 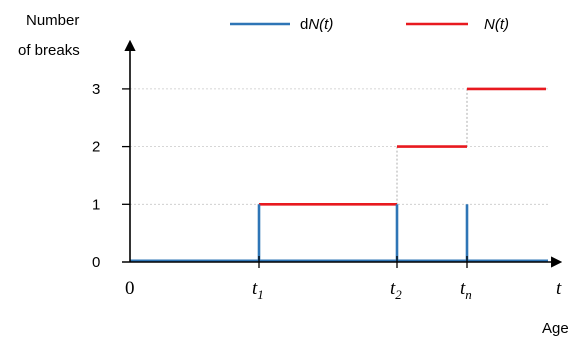 What do you see at coordinates (96, 147) in the screenshot?
I see `ytick-label-2: 2` at bounding box center [96, 147].